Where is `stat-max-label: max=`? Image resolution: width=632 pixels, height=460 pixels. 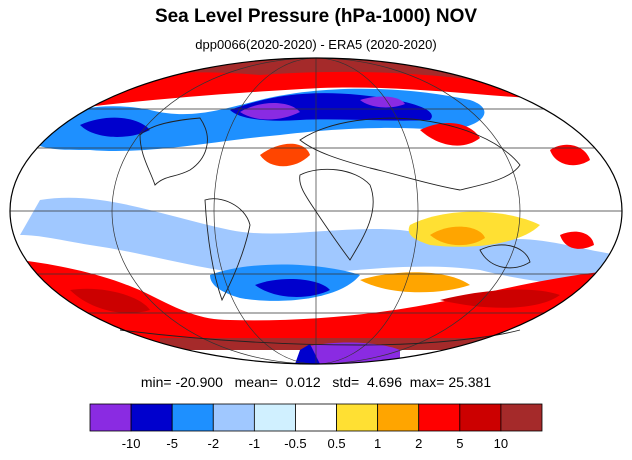 stat-max-label: max= is located at coordinates (427, 382).